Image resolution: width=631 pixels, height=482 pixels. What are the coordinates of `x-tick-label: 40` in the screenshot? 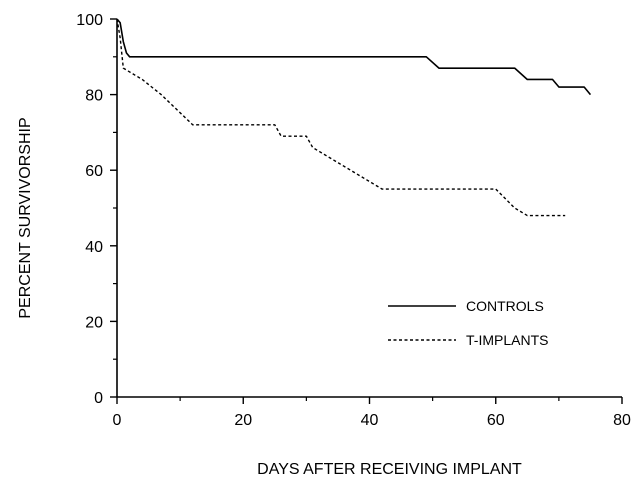 It's located at (370, 420).